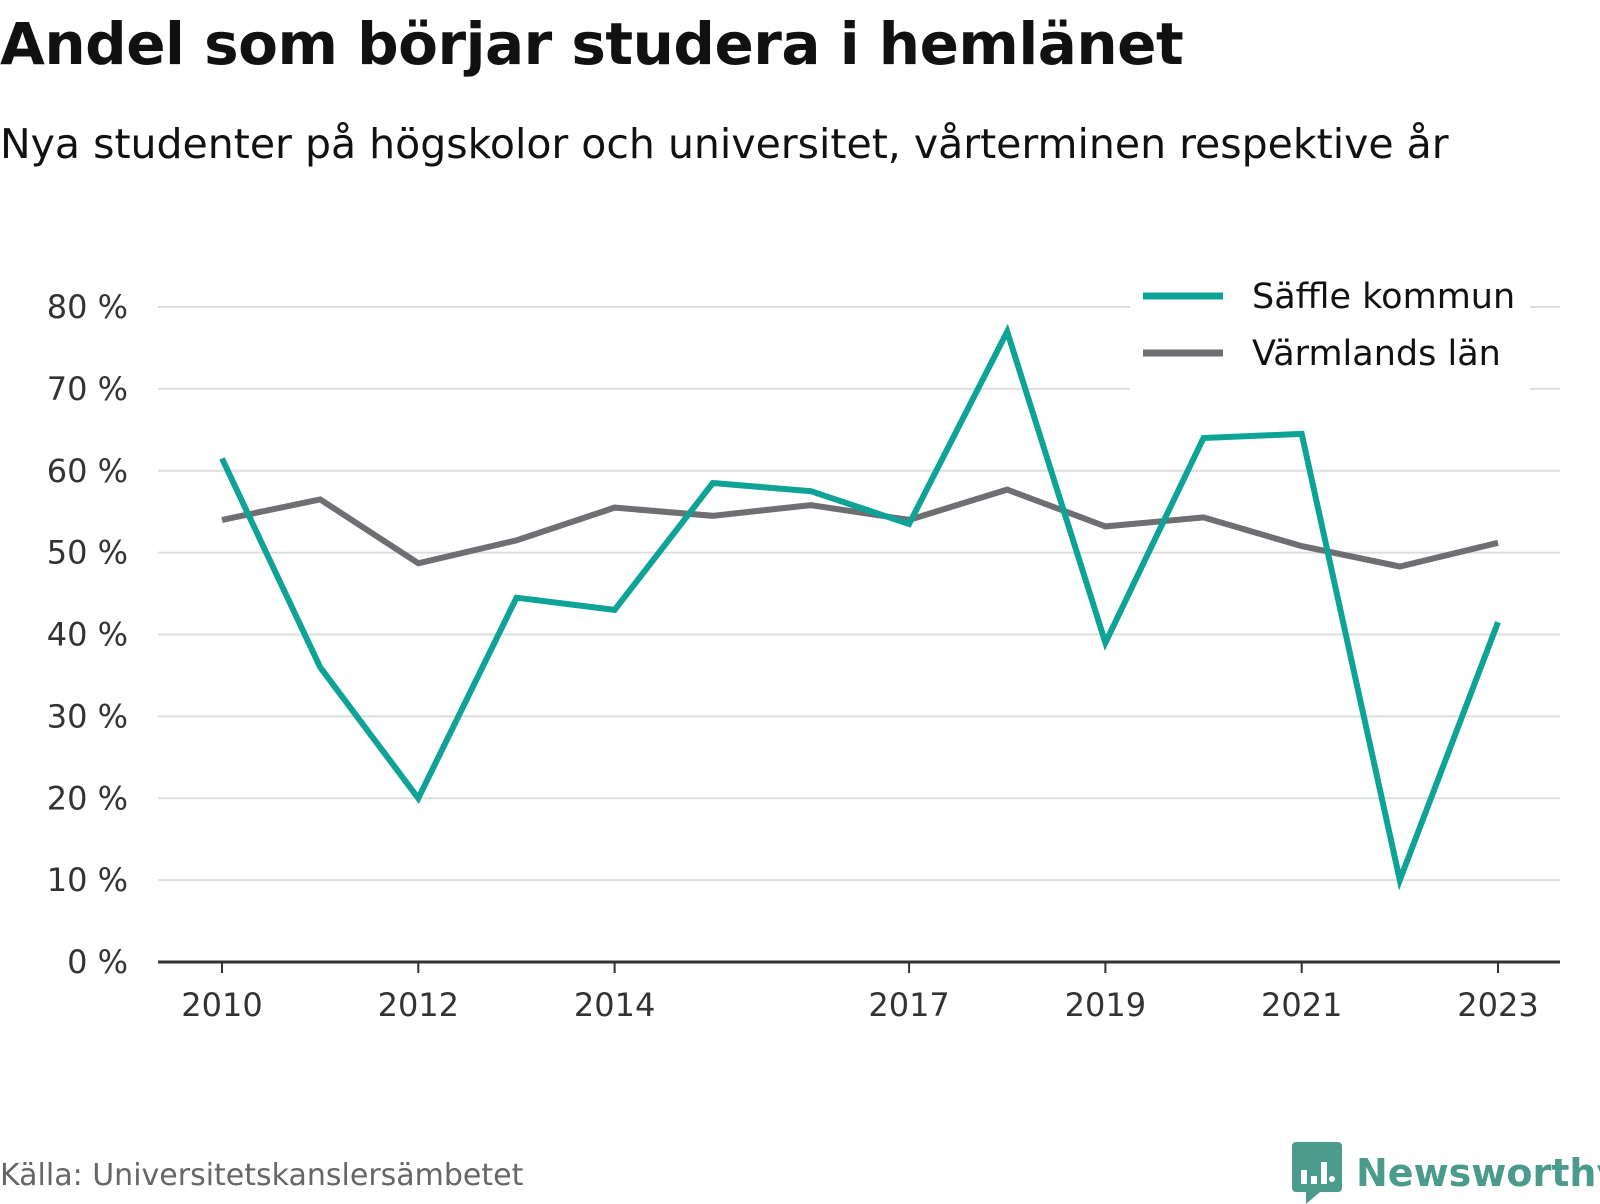  I want to click on y-tick-label: 10 %, so click(87, 880).